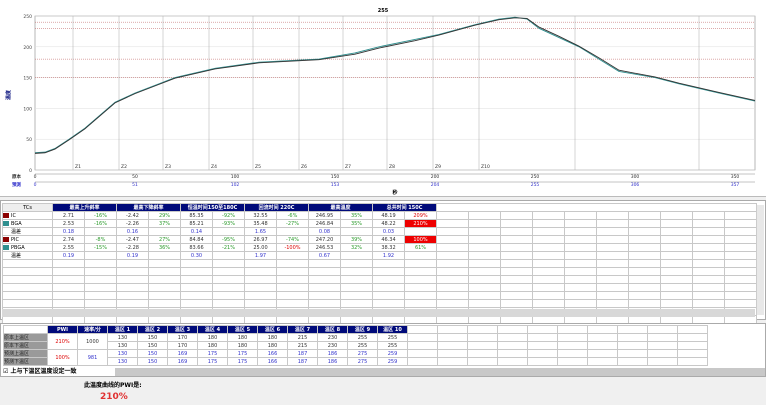 This screenshot has width=766, height=405. What do you see at coordinates (388, 215) in the screenshot?
I see `cell: 48.19` at bounding box center [388, 215].